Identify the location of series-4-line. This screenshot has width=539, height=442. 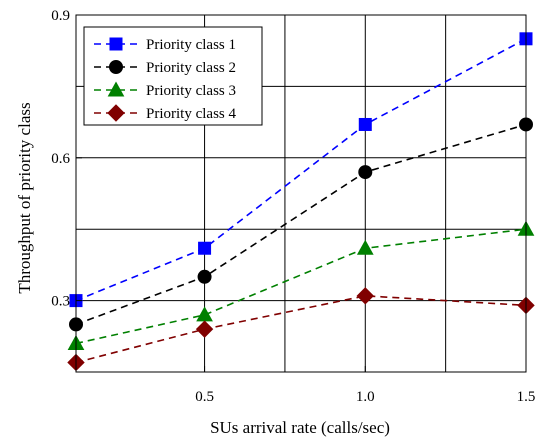
(301, 329).